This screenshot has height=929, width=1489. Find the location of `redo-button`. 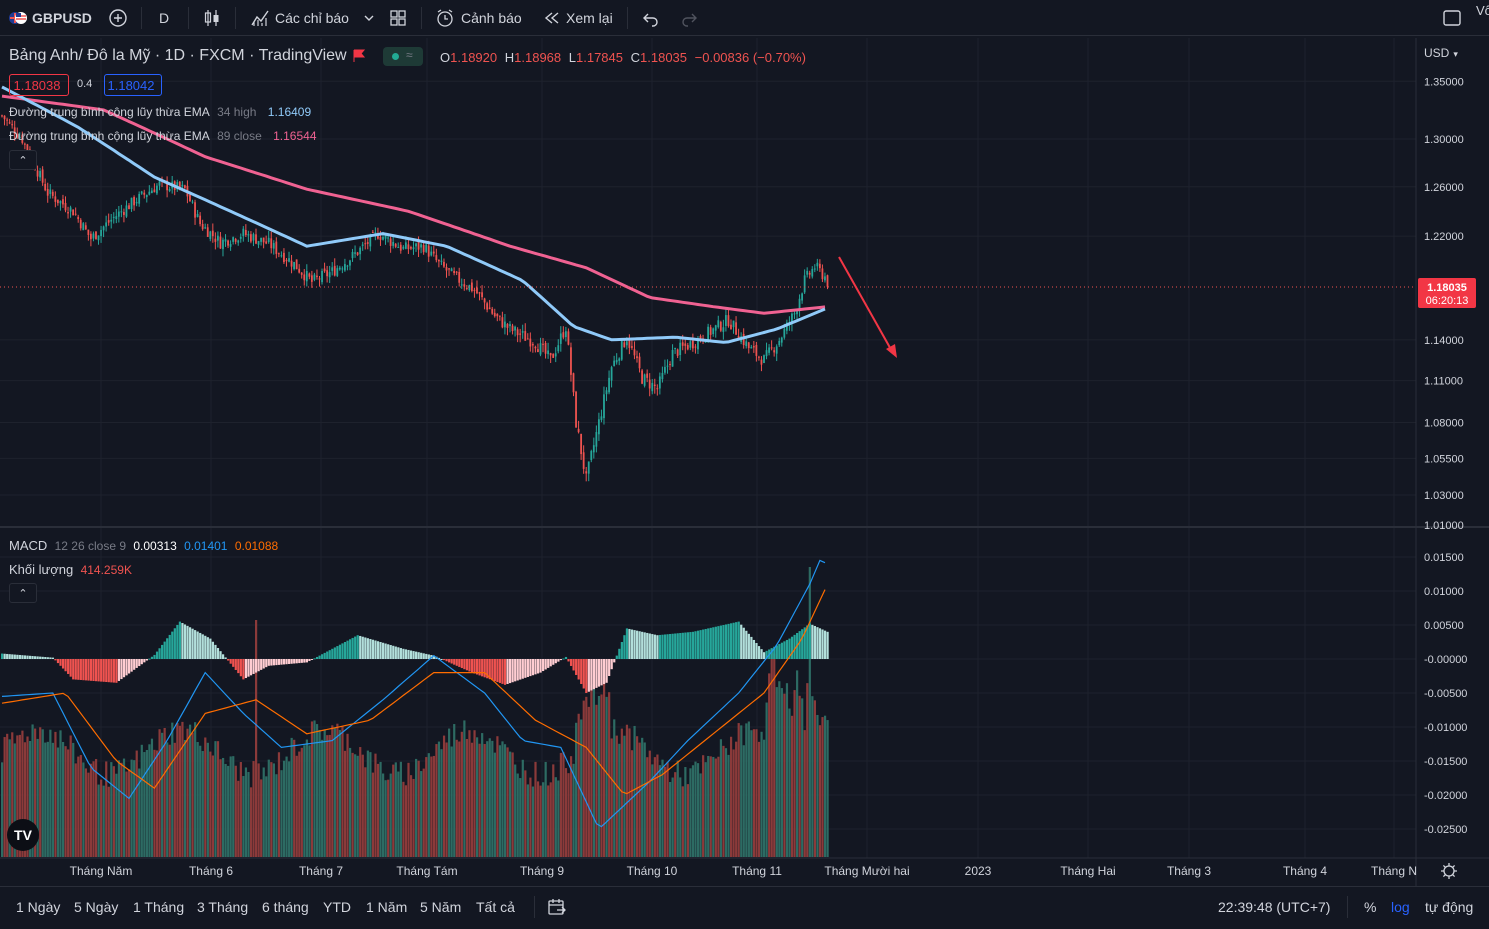

redo-button is located at coordinates (689, 18).